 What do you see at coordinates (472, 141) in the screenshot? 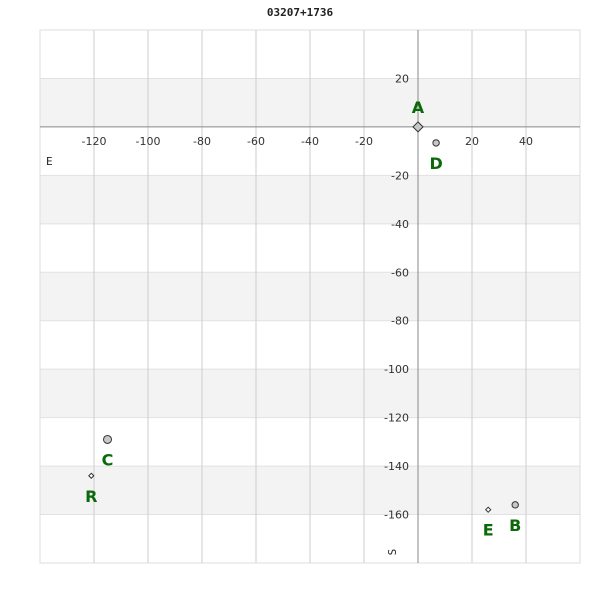
I see `x-tick-label: 20` at bounding box center [472, 141].